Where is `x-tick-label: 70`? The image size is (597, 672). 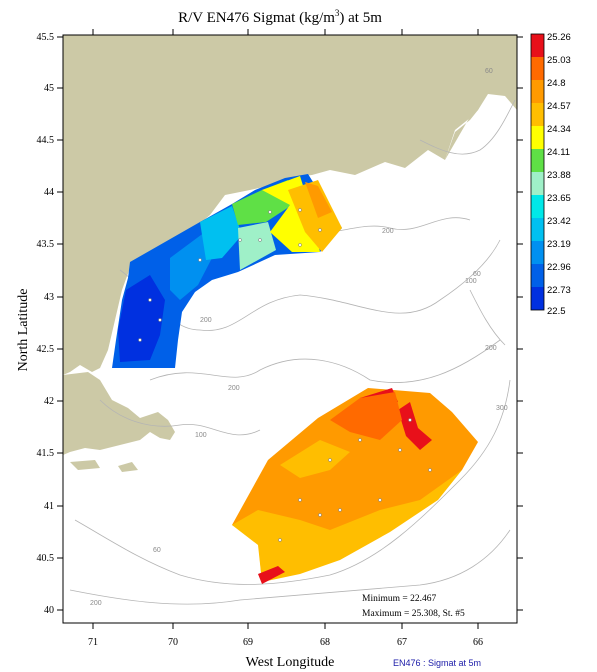
x-tick-label: 70 is located at coordinates (173, 642).